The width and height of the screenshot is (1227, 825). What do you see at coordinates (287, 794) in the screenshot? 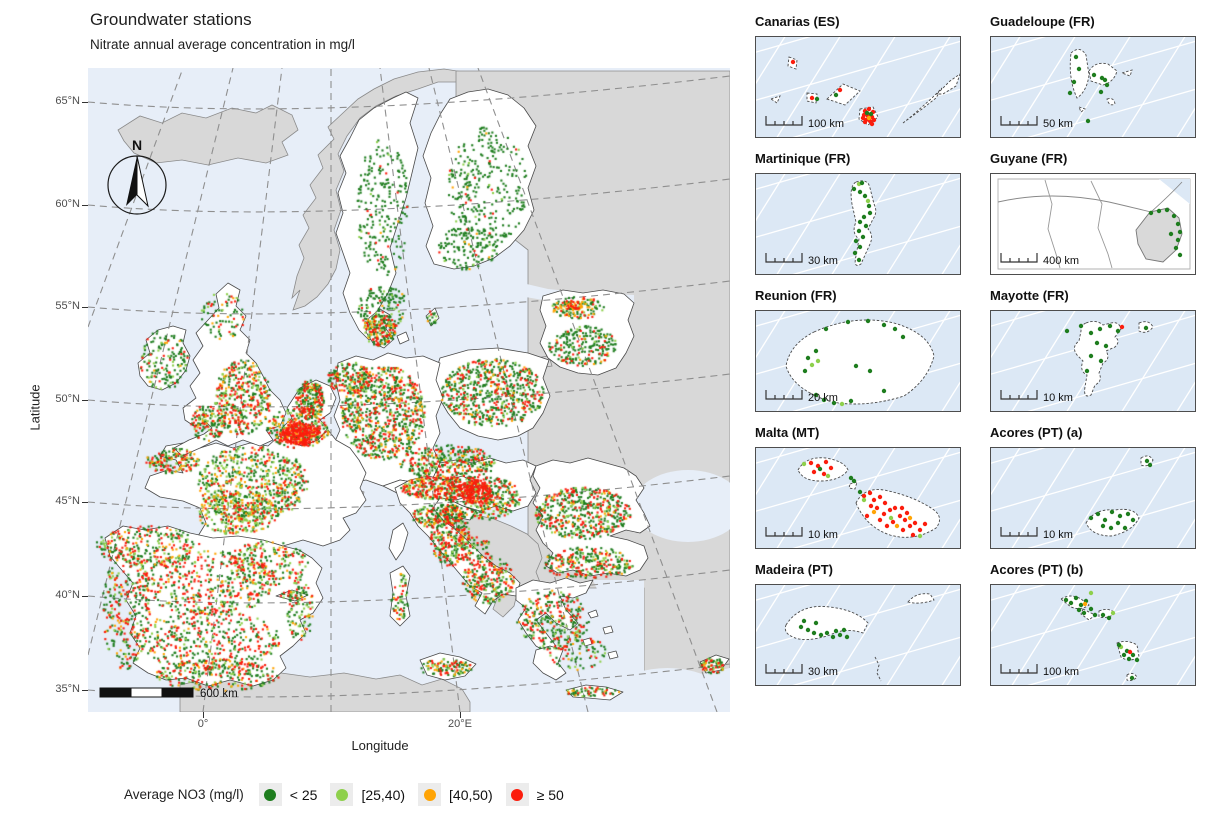
I see `legend-item: < 25` at bounding box center [287, 794].